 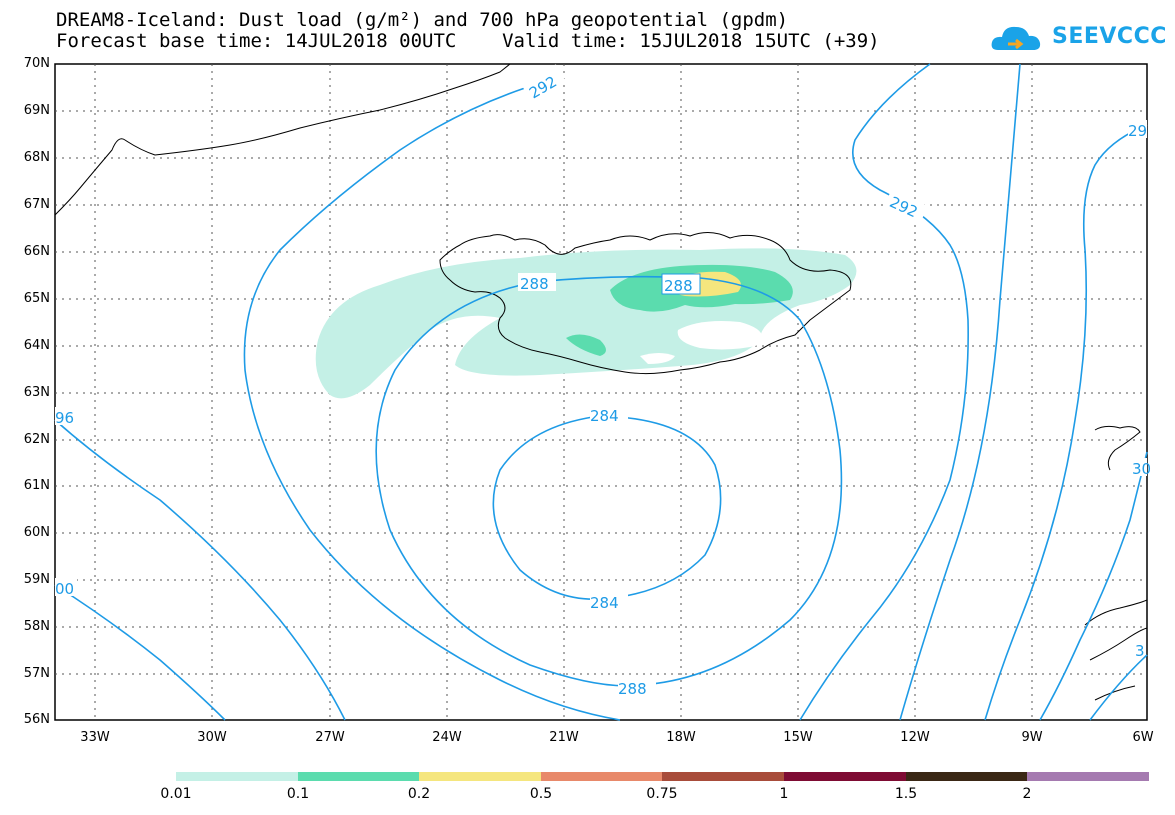 I want to click on logo-text: SEEVCCC, so click(x=1109, y=36).